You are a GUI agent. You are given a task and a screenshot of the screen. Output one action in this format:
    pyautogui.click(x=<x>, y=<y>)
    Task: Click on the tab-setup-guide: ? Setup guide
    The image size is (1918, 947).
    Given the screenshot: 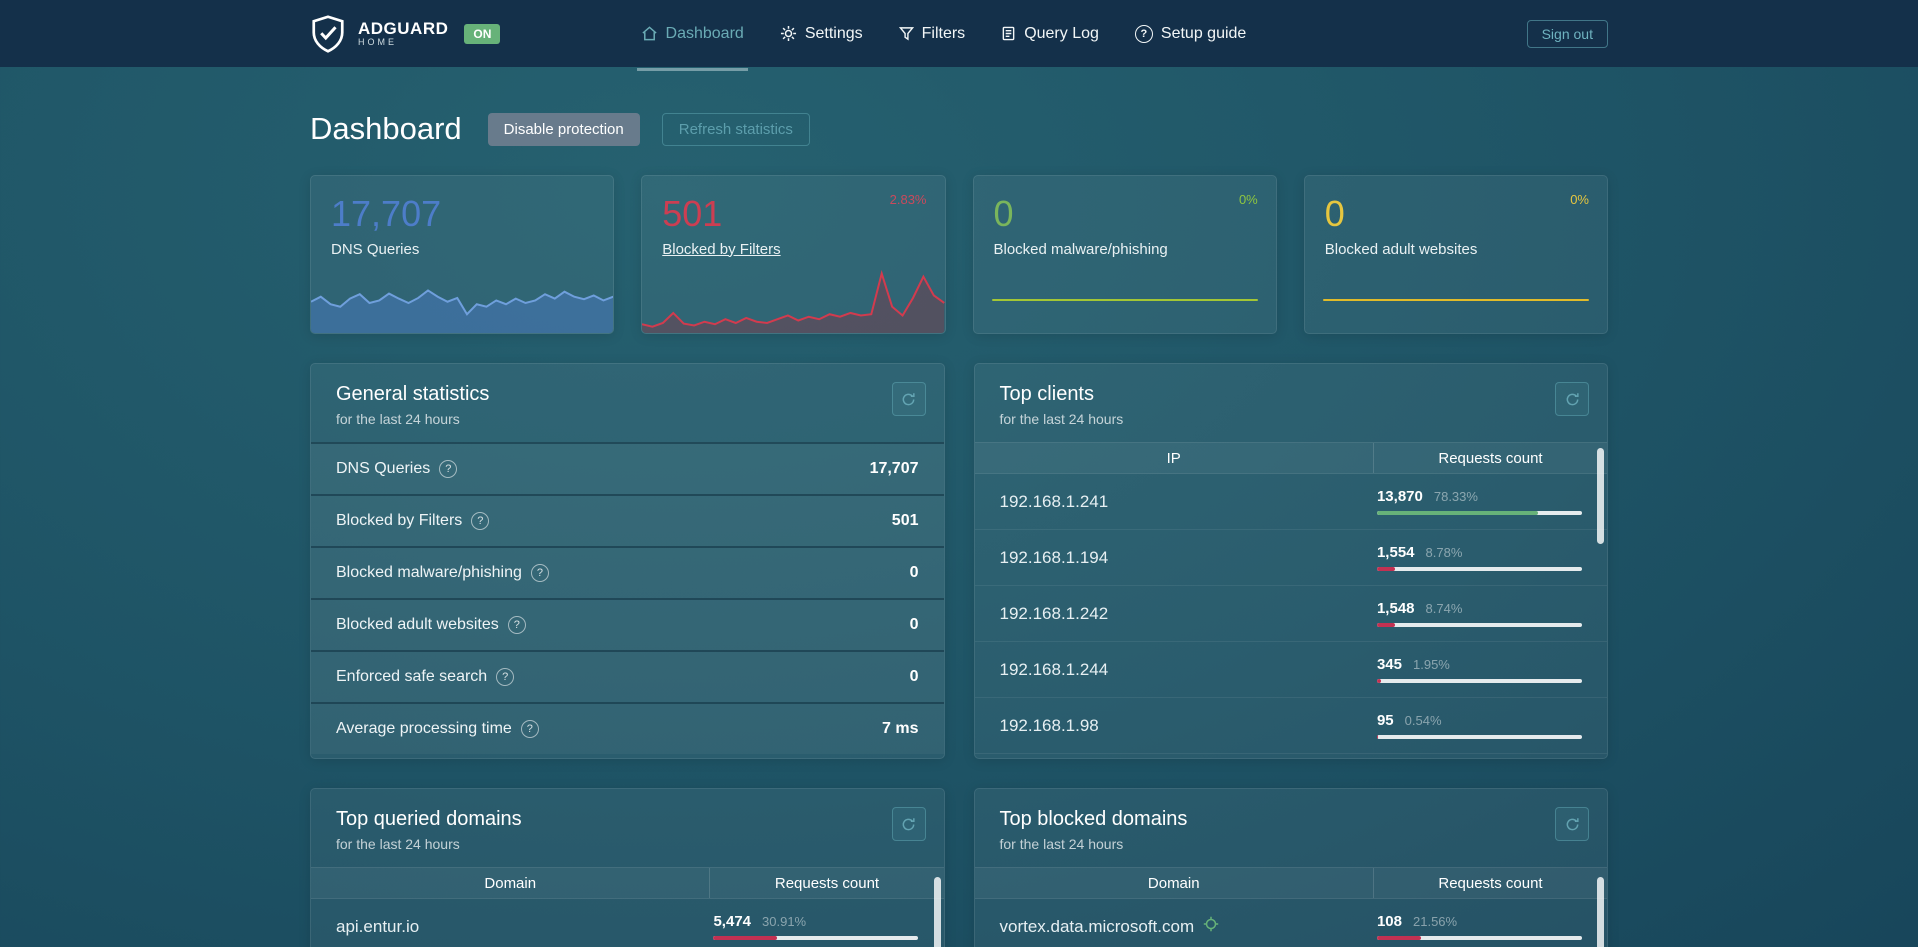 What is the action you would take?
    pyautogui.click(x=1190, y=33)
    